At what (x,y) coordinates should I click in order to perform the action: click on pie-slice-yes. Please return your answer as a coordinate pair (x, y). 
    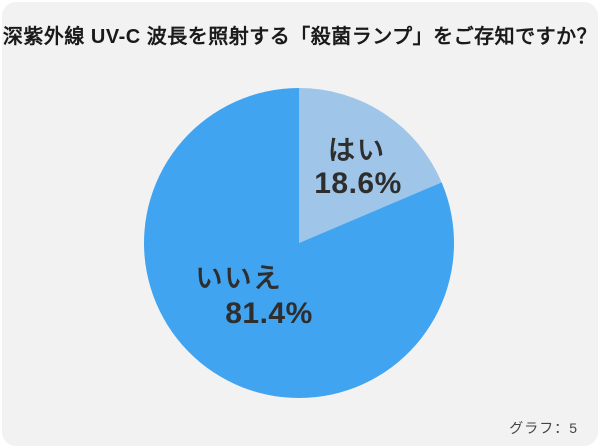
    Looking at the image, I should click on (370, 165).